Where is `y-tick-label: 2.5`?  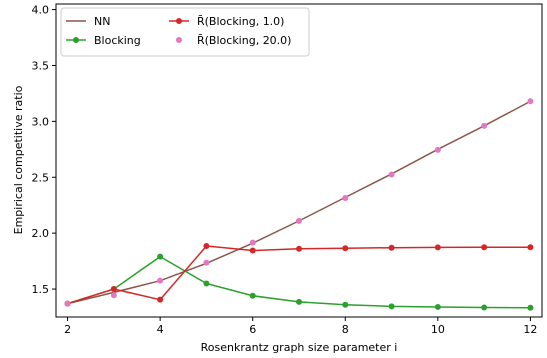 y-tick-label: 2.5 is located at coordinates (41, 177).